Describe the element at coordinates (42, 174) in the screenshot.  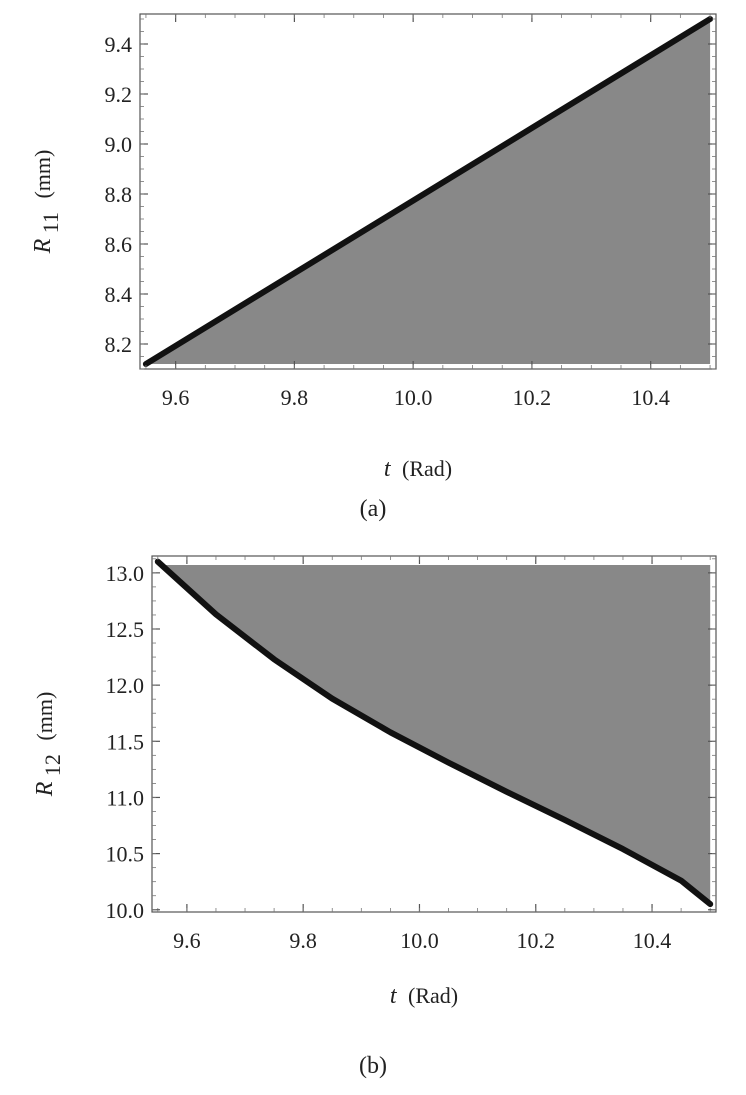
I see `panel-a-y-unit: (mm)` at that location.